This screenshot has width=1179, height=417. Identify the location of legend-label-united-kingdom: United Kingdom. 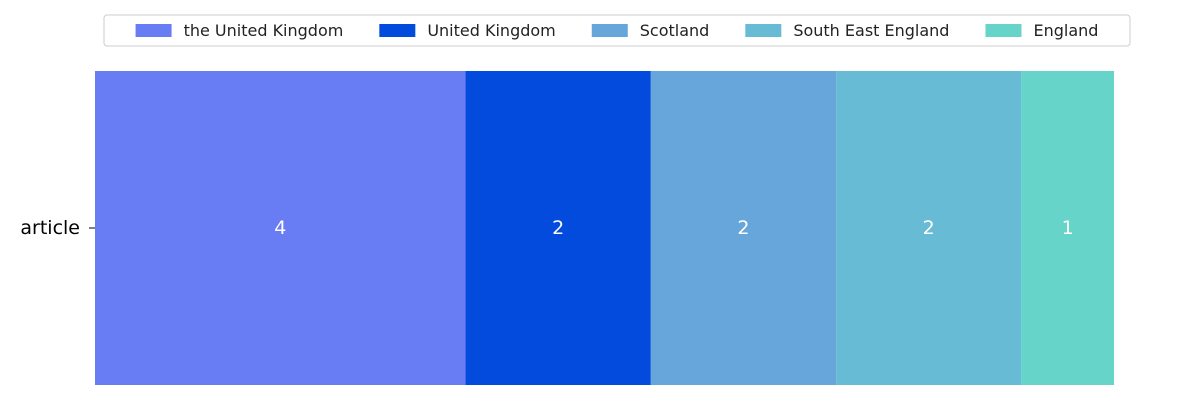
(491, 30).